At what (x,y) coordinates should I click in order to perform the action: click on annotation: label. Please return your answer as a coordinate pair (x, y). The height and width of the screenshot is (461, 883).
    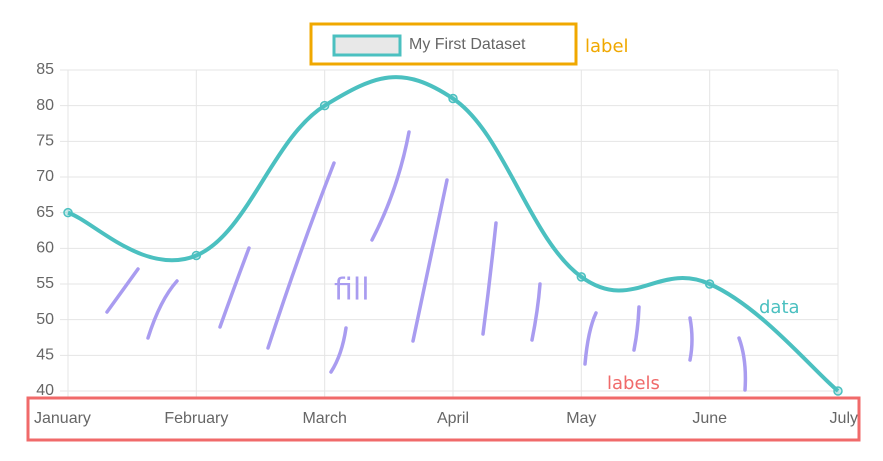
    Looking at the image, I should click on (607, 46).